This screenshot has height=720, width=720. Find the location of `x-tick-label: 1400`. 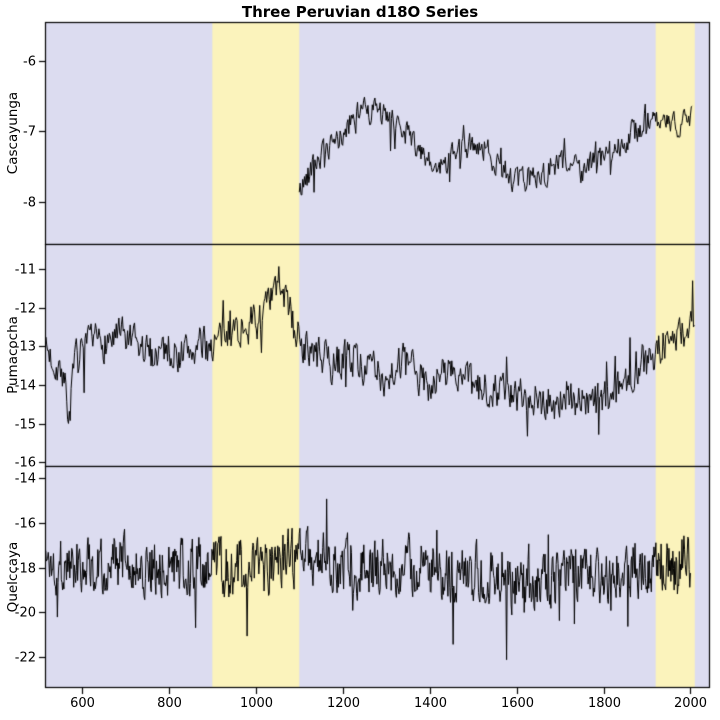

x-tick-label: 1400 is located at coordinates (430, 703).